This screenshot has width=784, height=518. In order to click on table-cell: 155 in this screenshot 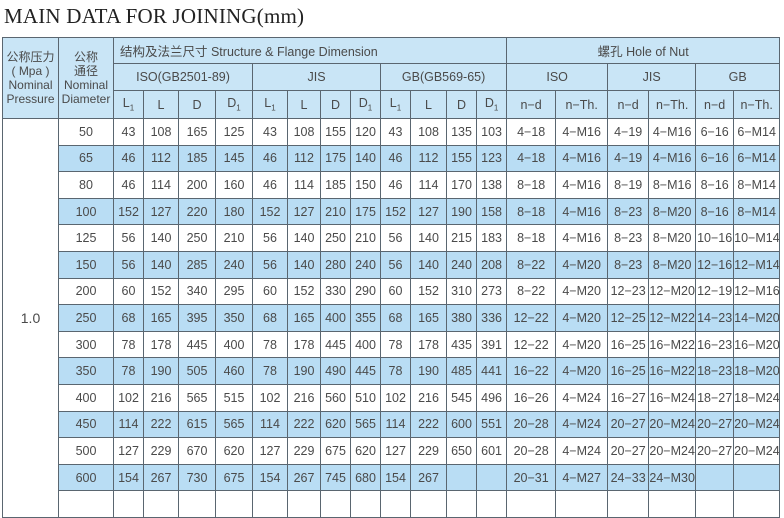, I will do `click(461, 158)`.